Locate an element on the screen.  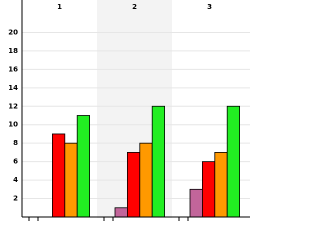
y-tick-label: 12 is located at coordinates (13, 106).